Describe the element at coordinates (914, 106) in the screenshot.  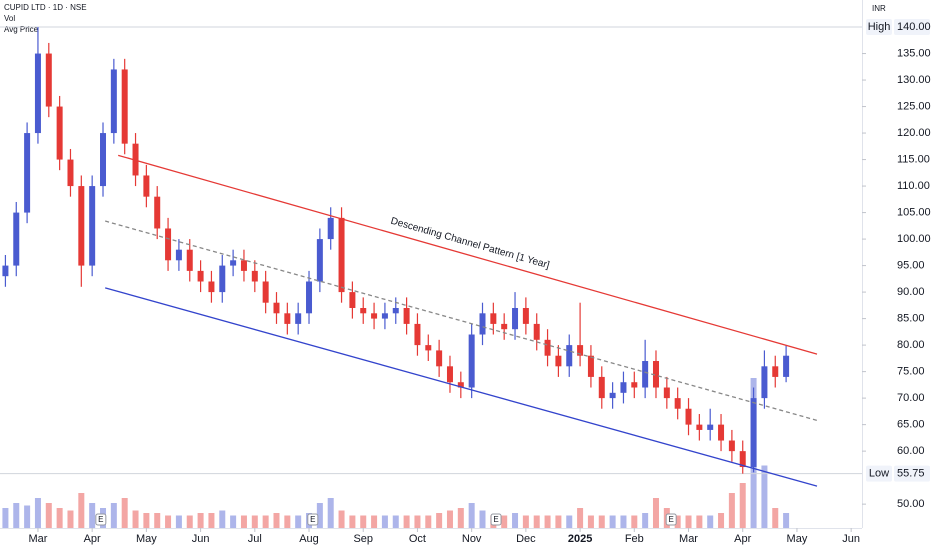
I see `y-tick-label: 125.00` at that location.